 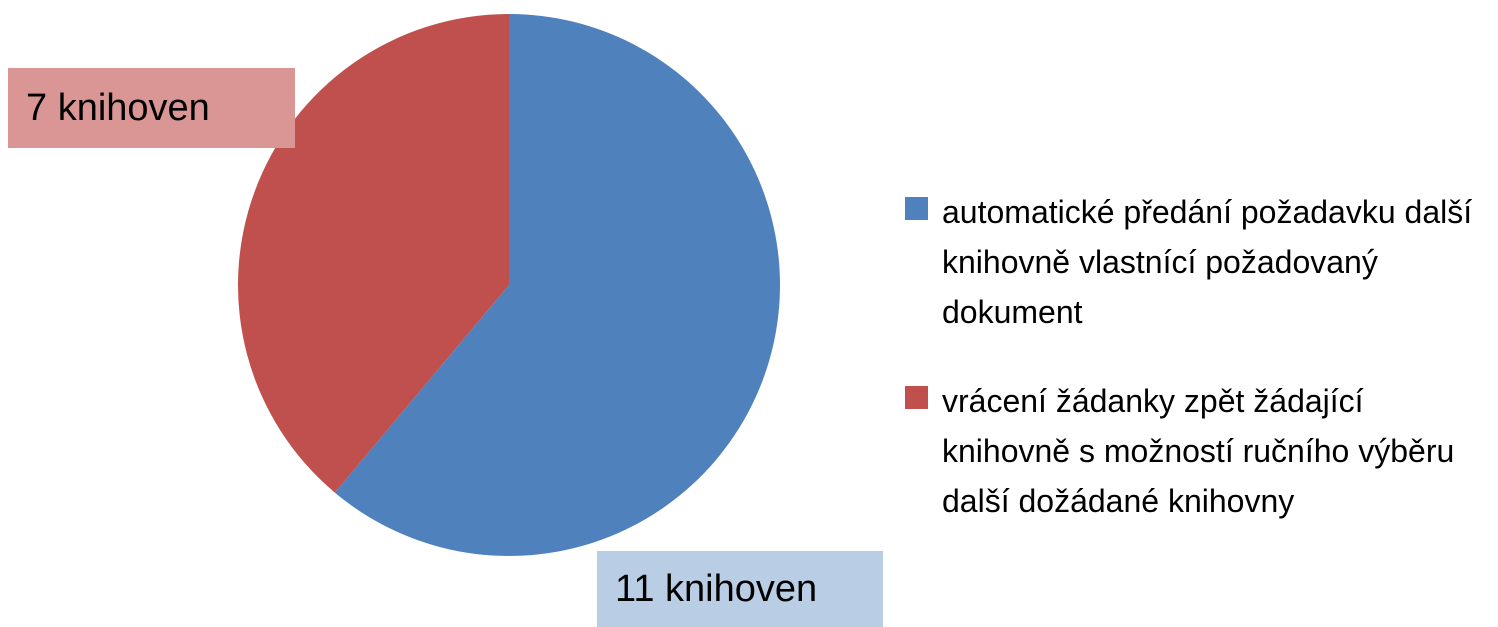 I want to click on pie-slice, so click(x=373, y=253).